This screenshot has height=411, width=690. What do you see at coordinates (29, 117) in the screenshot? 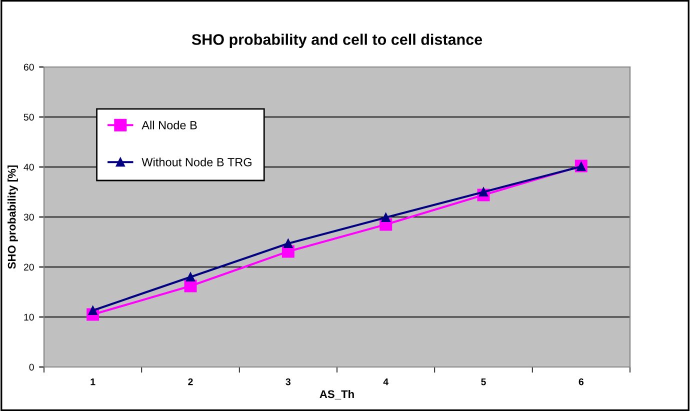
I see `y-tick-label: 50` at bounding box center [29, 117].